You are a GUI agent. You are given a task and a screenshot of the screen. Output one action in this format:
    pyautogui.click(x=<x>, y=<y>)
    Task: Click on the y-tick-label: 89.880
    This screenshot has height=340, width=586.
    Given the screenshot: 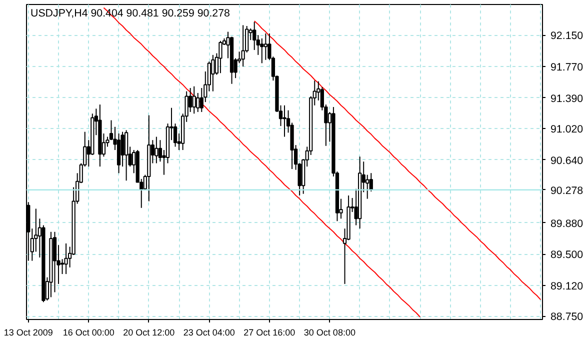 What is the action you would take?
    pyautogui.click(x=567, y=224)
    